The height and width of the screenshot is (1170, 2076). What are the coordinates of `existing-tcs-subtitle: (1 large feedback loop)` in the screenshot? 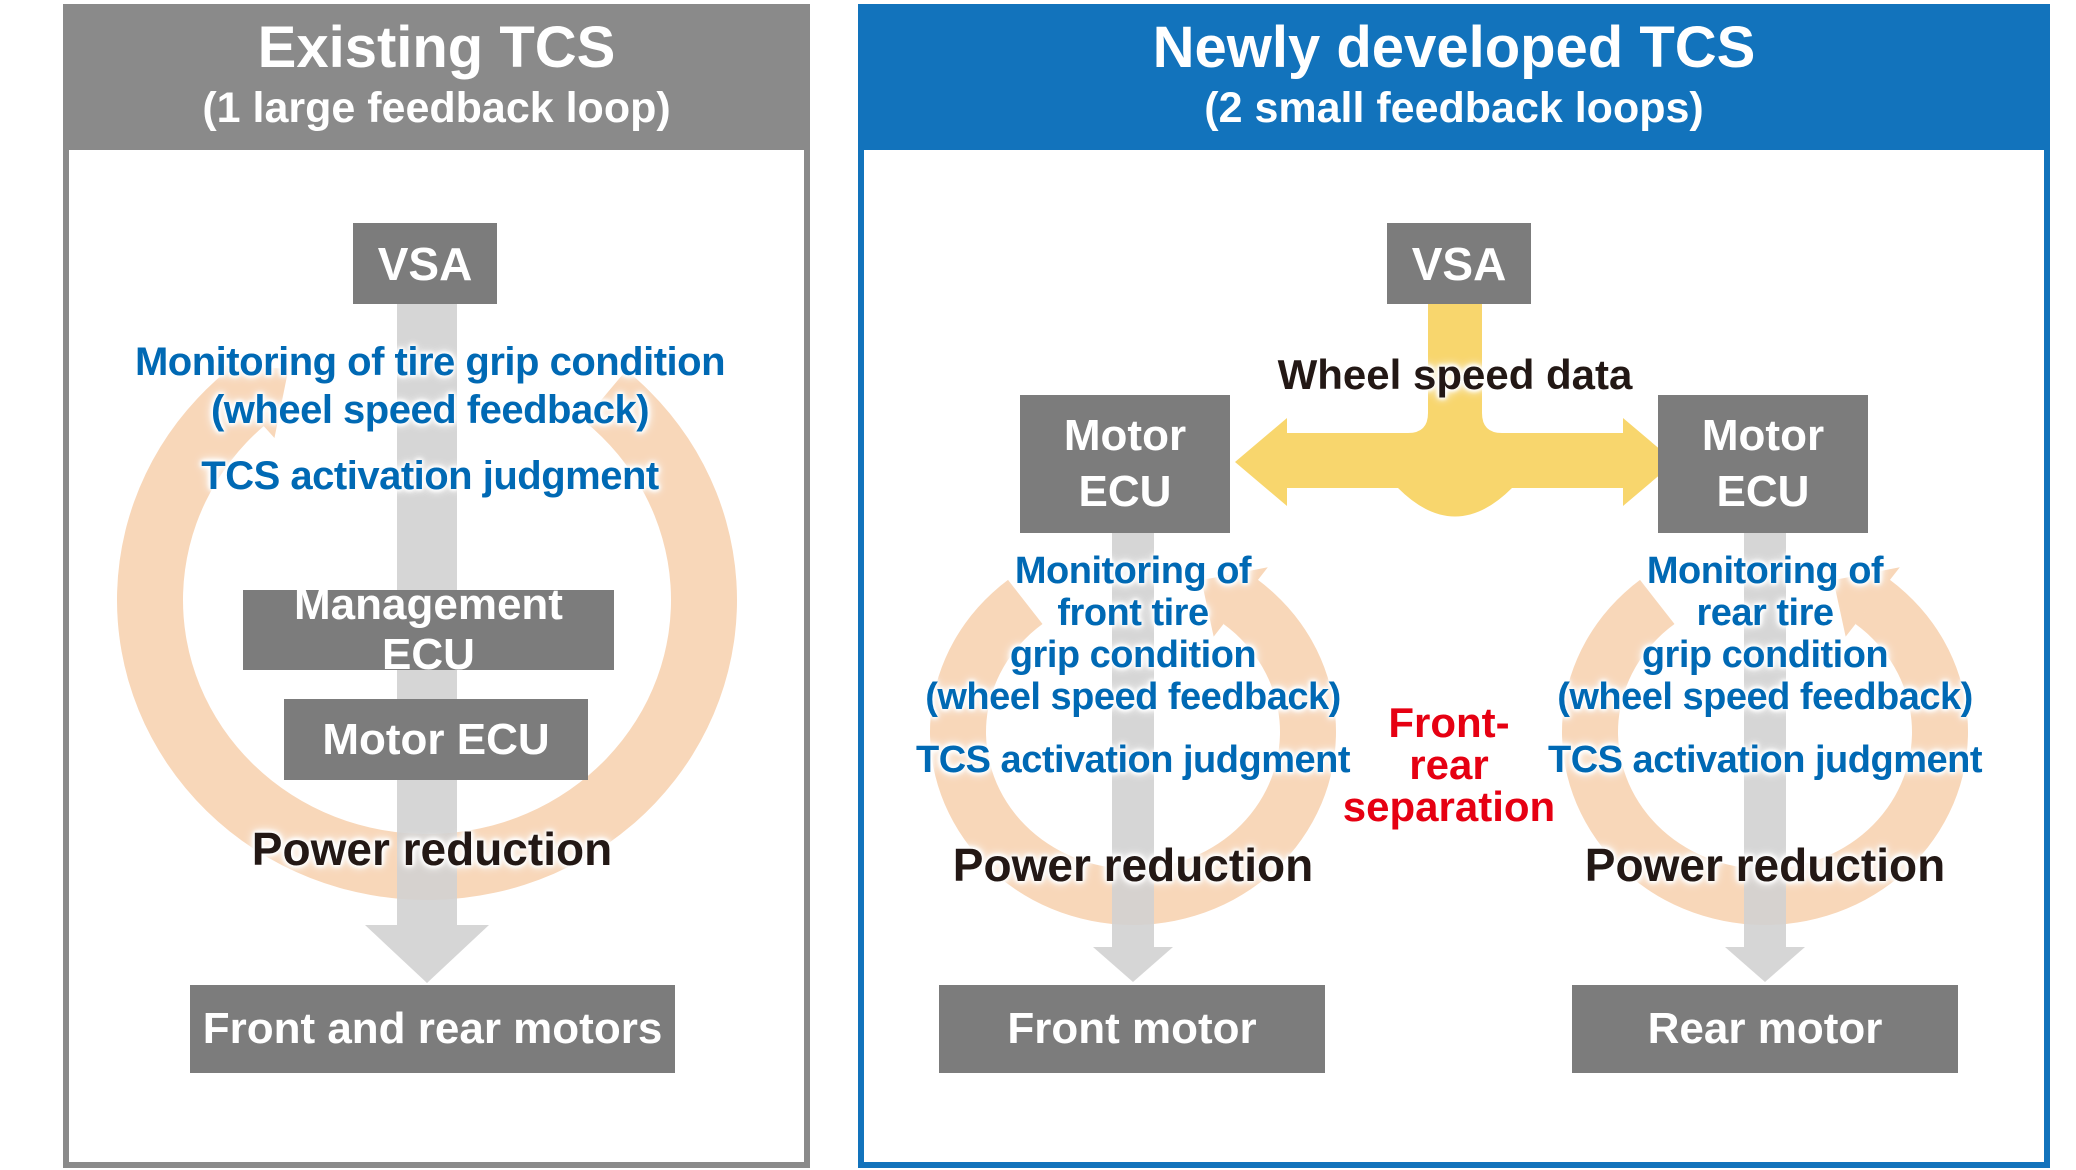 It's located at (436, 108).